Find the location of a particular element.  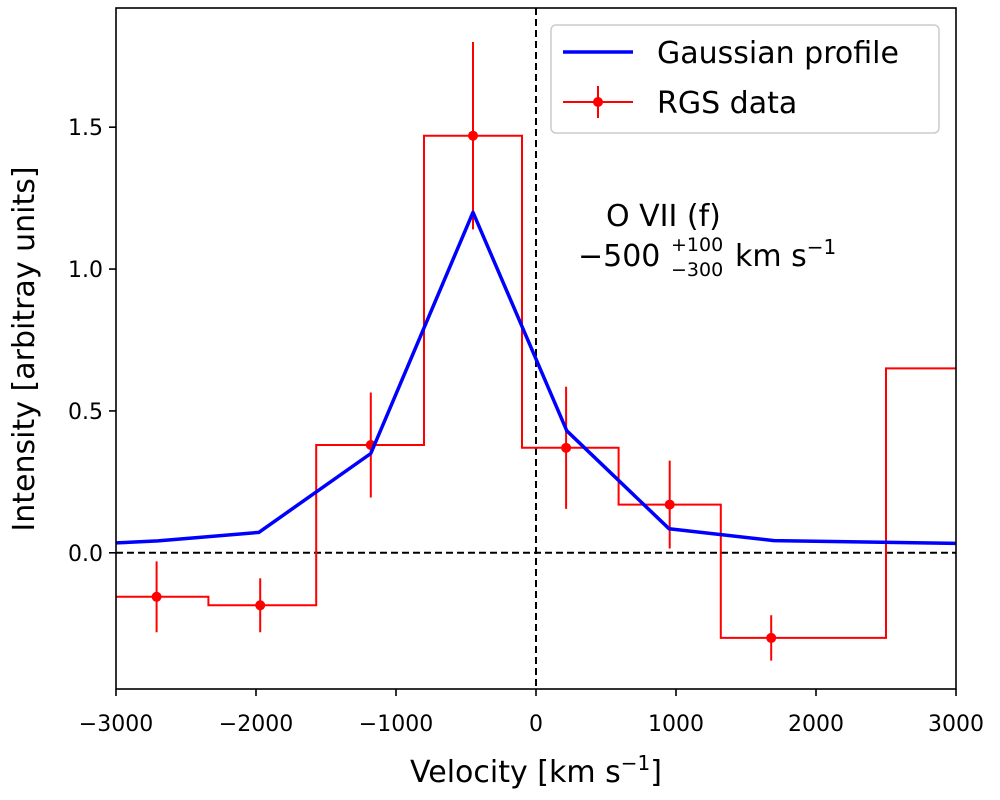

legend-rgs-marker is located at coordinates (598, 102).